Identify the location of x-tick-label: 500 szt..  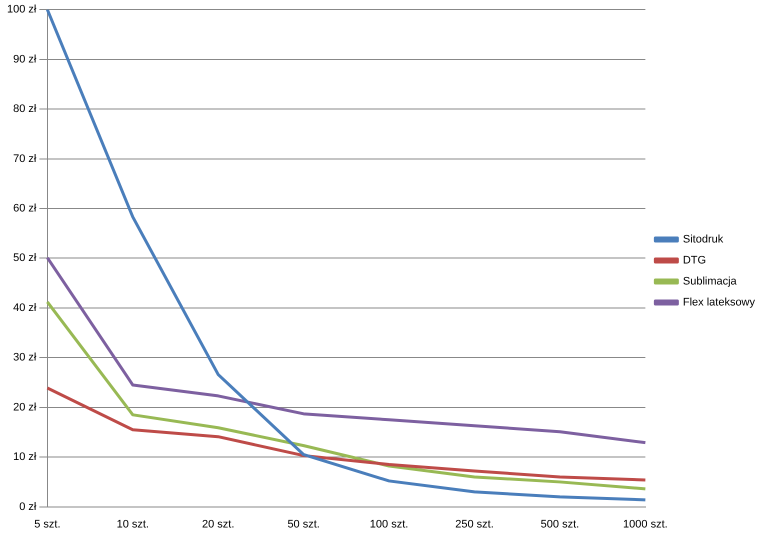
(560, 524).